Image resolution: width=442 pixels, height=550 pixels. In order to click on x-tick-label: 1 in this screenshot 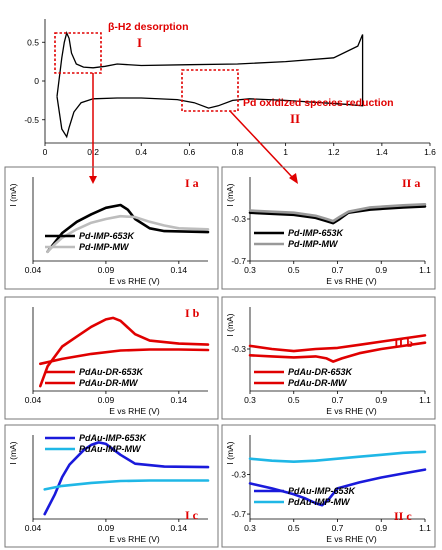, I will do `click(285, 152)`.